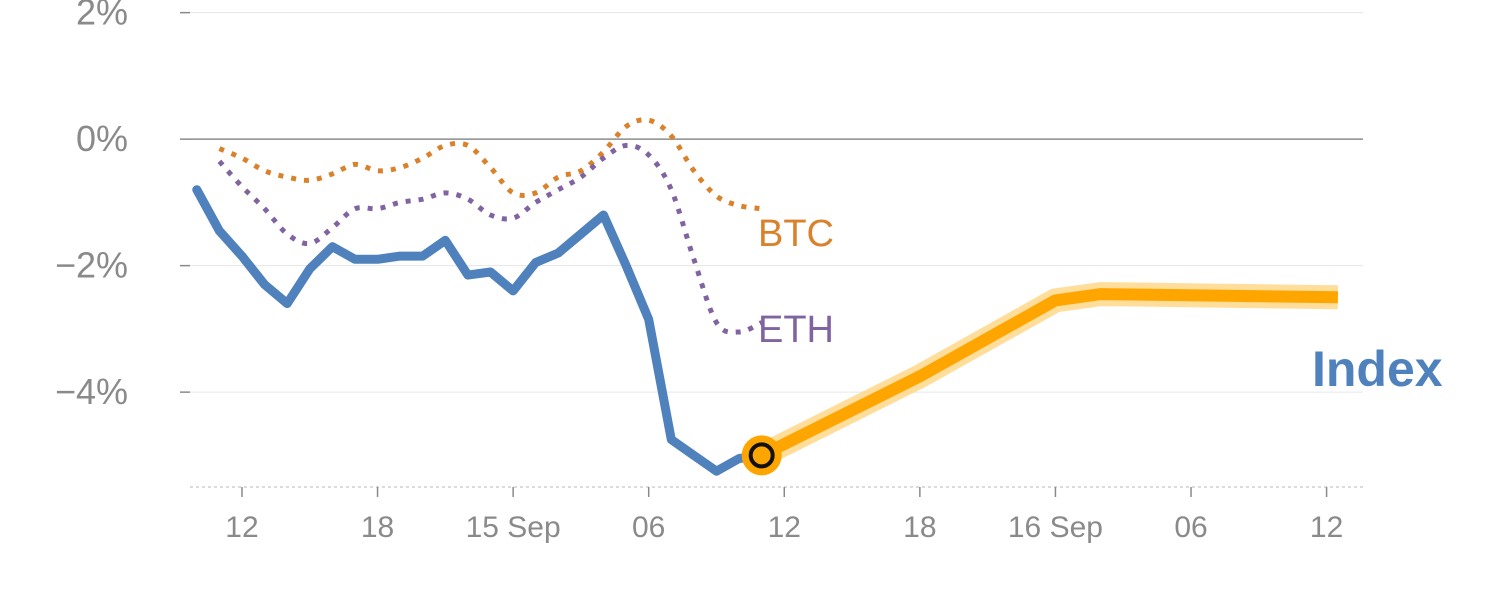 This screenshot has width=1500, height=600. I want to click on current-point-marker, so click(761, 455).